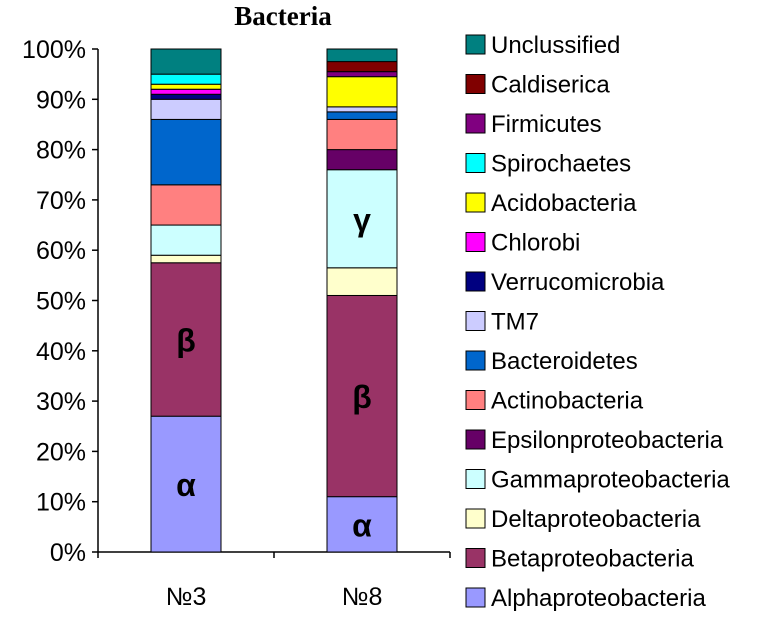 The image size is (777, 622). What do you see at coordinates (61, 352) in the screenshot?
I see `y-tick-label: 40%` at bounding box center [61, 352].